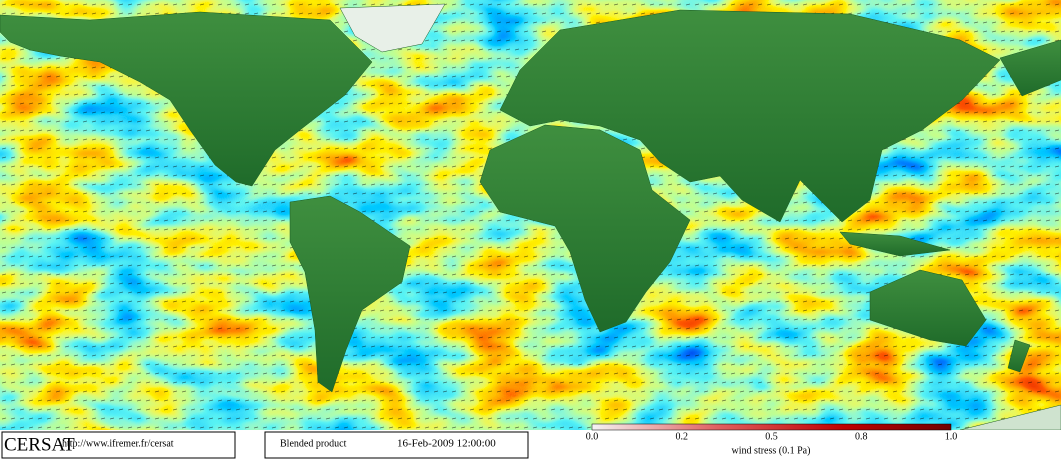 The width and height of the screenshot is (1061, 462). Describe the element at coordinates (585, 228) in the screenshot. I see `africa` at that location.